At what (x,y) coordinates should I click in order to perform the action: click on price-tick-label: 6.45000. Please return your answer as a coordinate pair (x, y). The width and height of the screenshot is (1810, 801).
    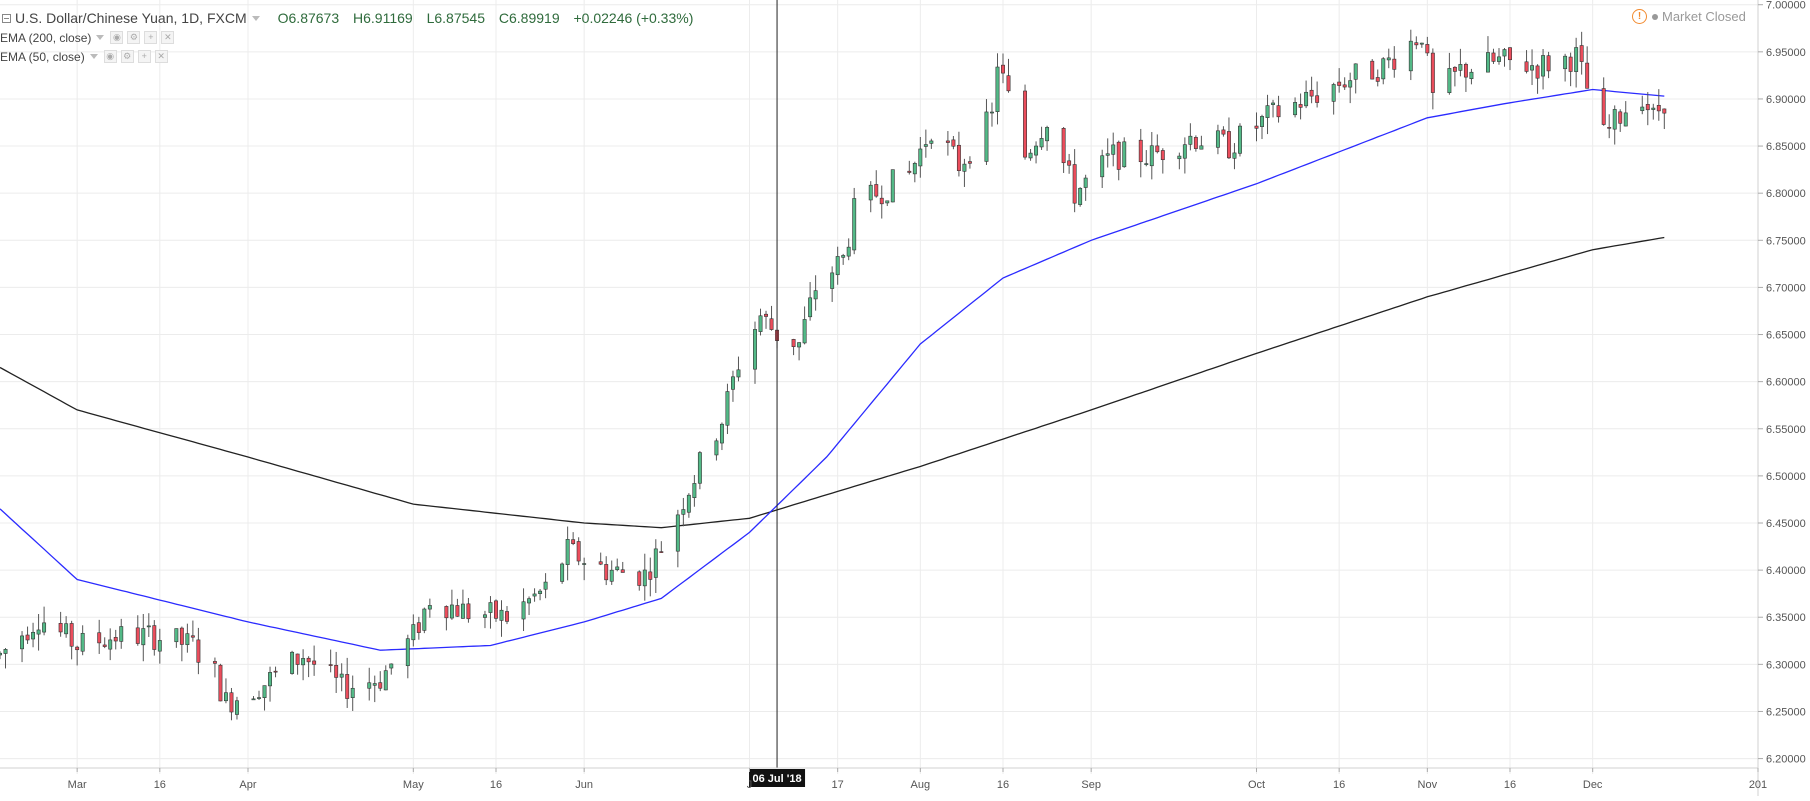
    Looking at the image, I should click on (1786, 524).